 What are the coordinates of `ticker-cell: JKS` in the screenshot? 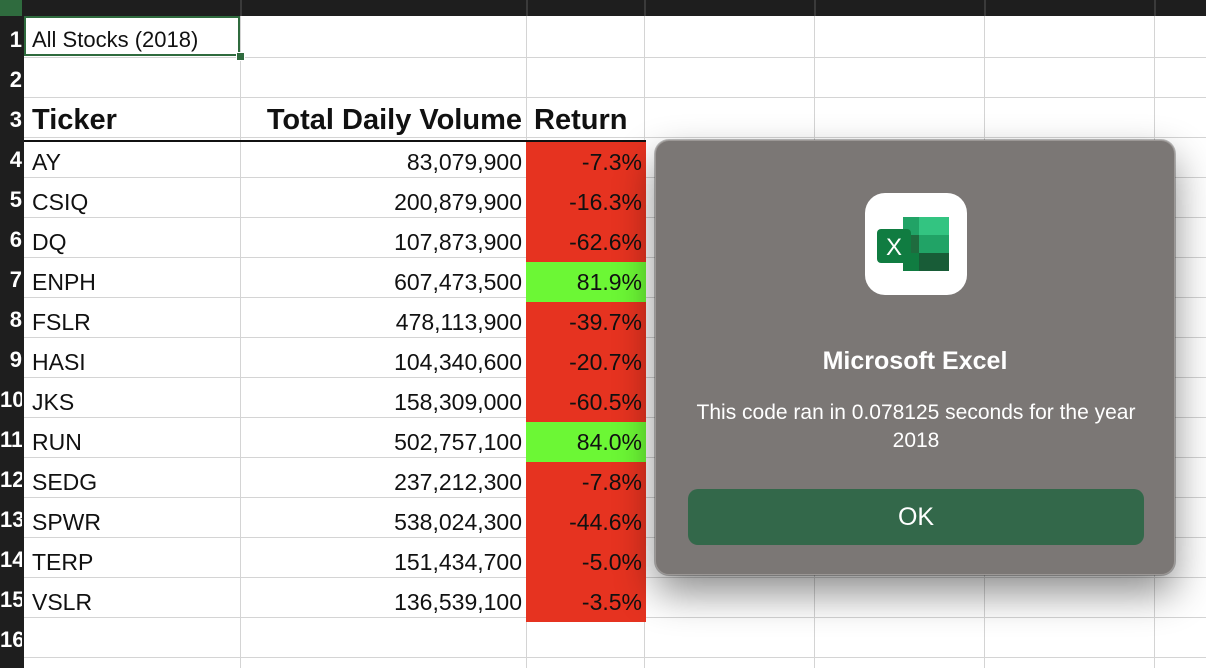 It's located at (53, 402).